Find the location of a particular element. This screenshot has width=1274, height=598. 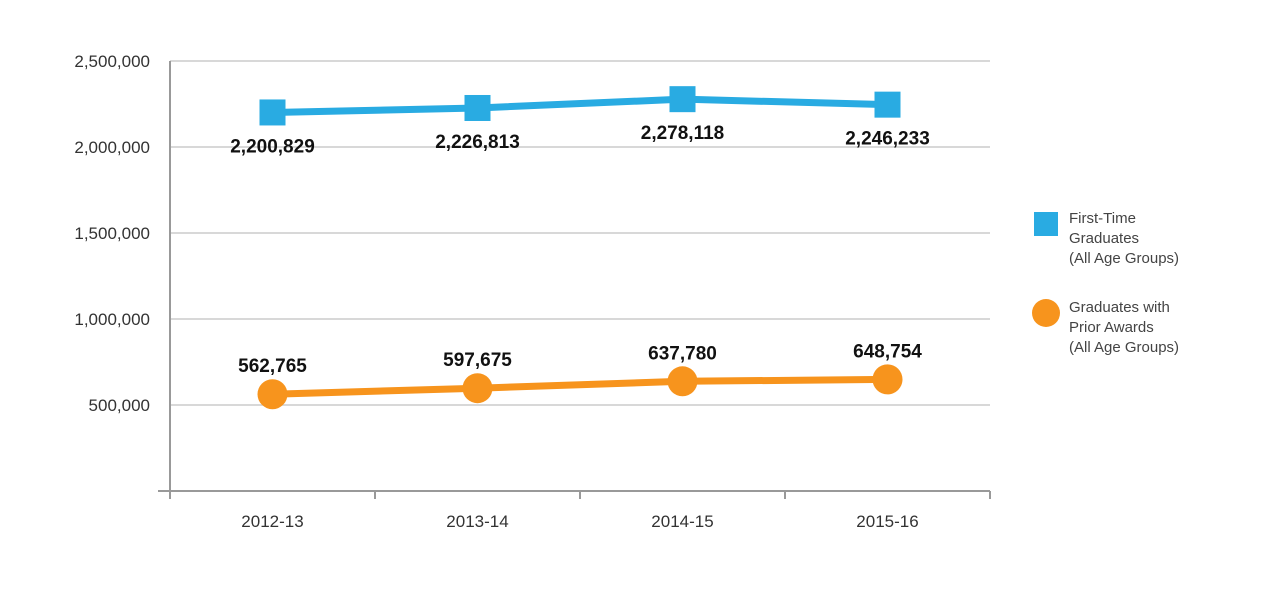

x-tick-label: 2014-15 is located at coordinates (682, 521).